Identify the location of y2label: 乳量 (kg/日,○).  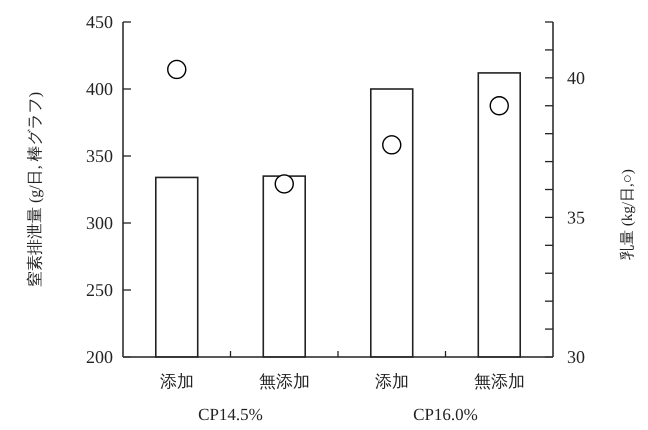
(628, 214).